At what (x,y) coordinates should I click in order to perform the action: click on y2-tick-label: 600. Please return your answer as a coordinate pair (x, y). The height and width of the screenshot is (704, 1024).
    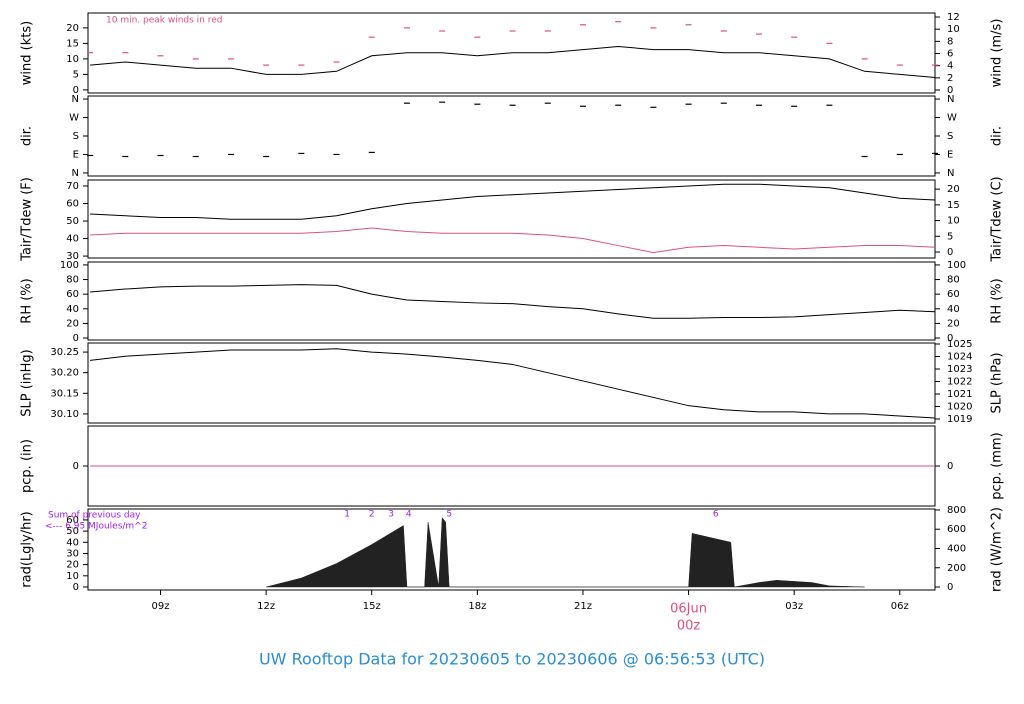
    Looking at the image, I should click on (956, 529).